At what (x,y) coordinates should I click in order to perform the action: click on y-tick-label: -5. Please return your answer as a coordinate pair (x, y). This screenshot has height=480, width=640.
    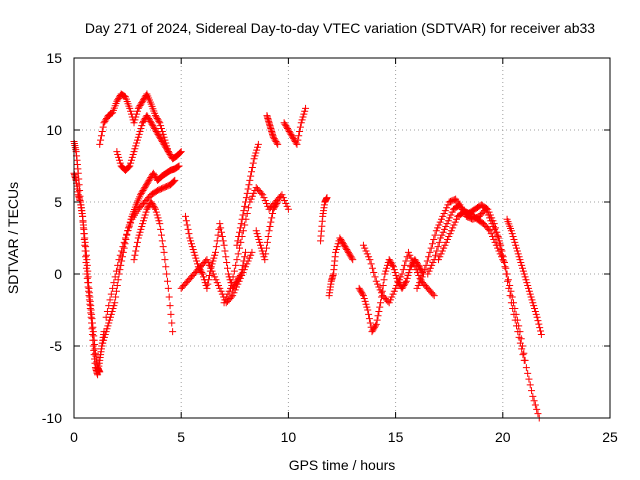
    Looking at the image, I should click on (56, 346).